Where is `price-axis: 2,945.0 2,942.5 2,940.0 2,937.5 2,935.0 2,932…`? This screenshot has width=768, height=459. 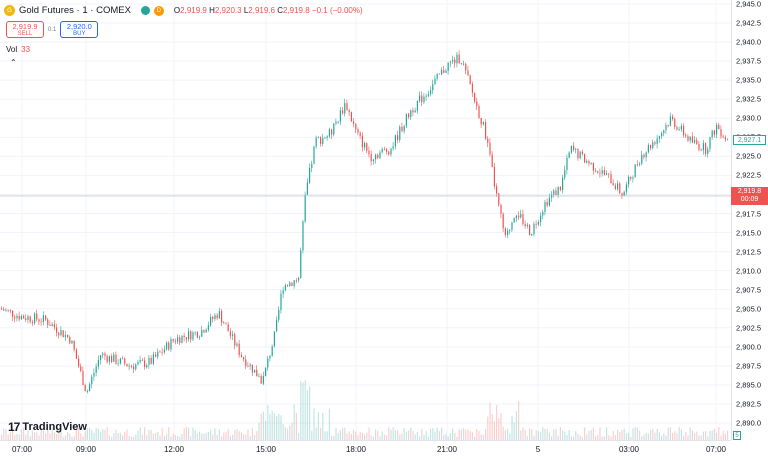
price-axis: 2,945.0 2,942.5 2,940.0 2,937.5 2,935.0 2,932… is located at coordinates (749, 220).